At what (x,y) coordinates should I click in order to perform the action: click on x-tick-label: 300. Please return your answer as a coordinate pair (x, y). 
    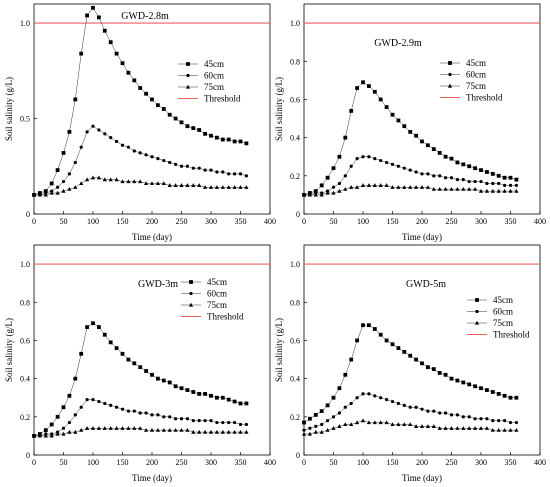
    Looking at the image, I should click on (211, 462).